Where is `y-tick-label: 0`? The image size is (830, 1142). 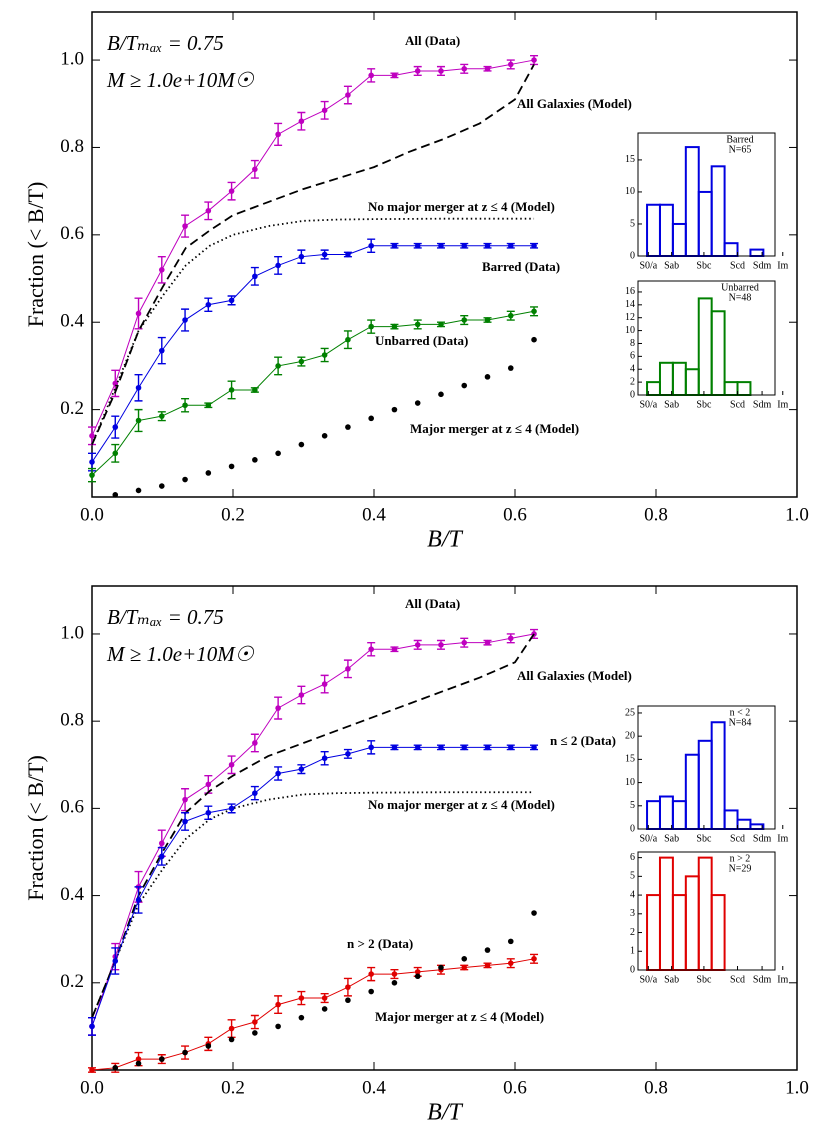
y-tick-label: 0 is located at coordinates (632, 828).